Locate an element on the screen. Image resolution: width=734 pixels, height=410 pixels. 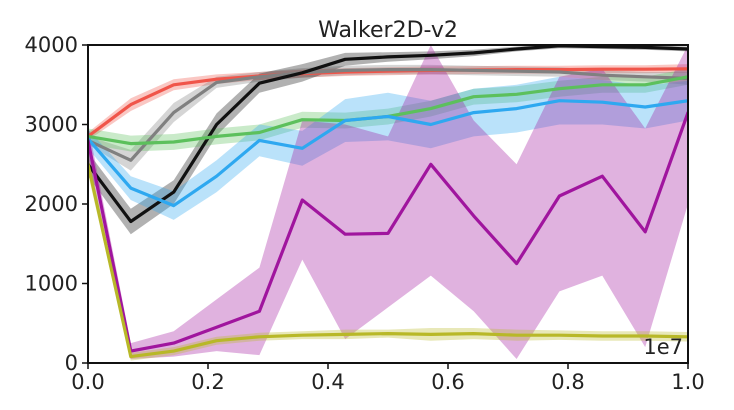
x-tick-label: 0.0 is located at coordinates (87, 382).